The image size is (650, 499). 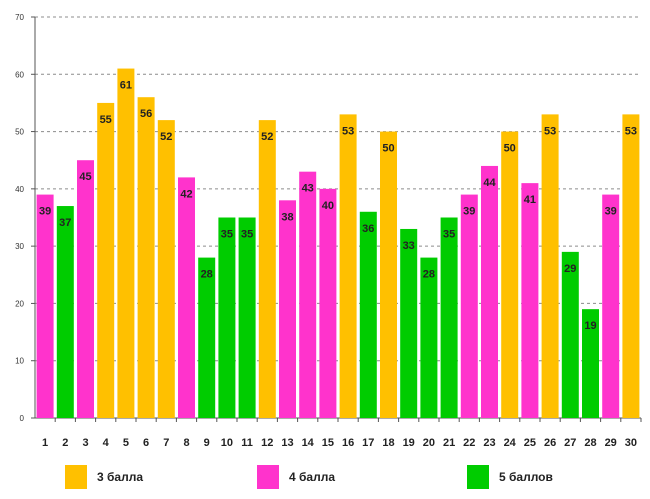 What do you see at coordinates (45, 443) in the screenshot?
I see `x-tick-label-1: 1` at bounding box center [45, 443].